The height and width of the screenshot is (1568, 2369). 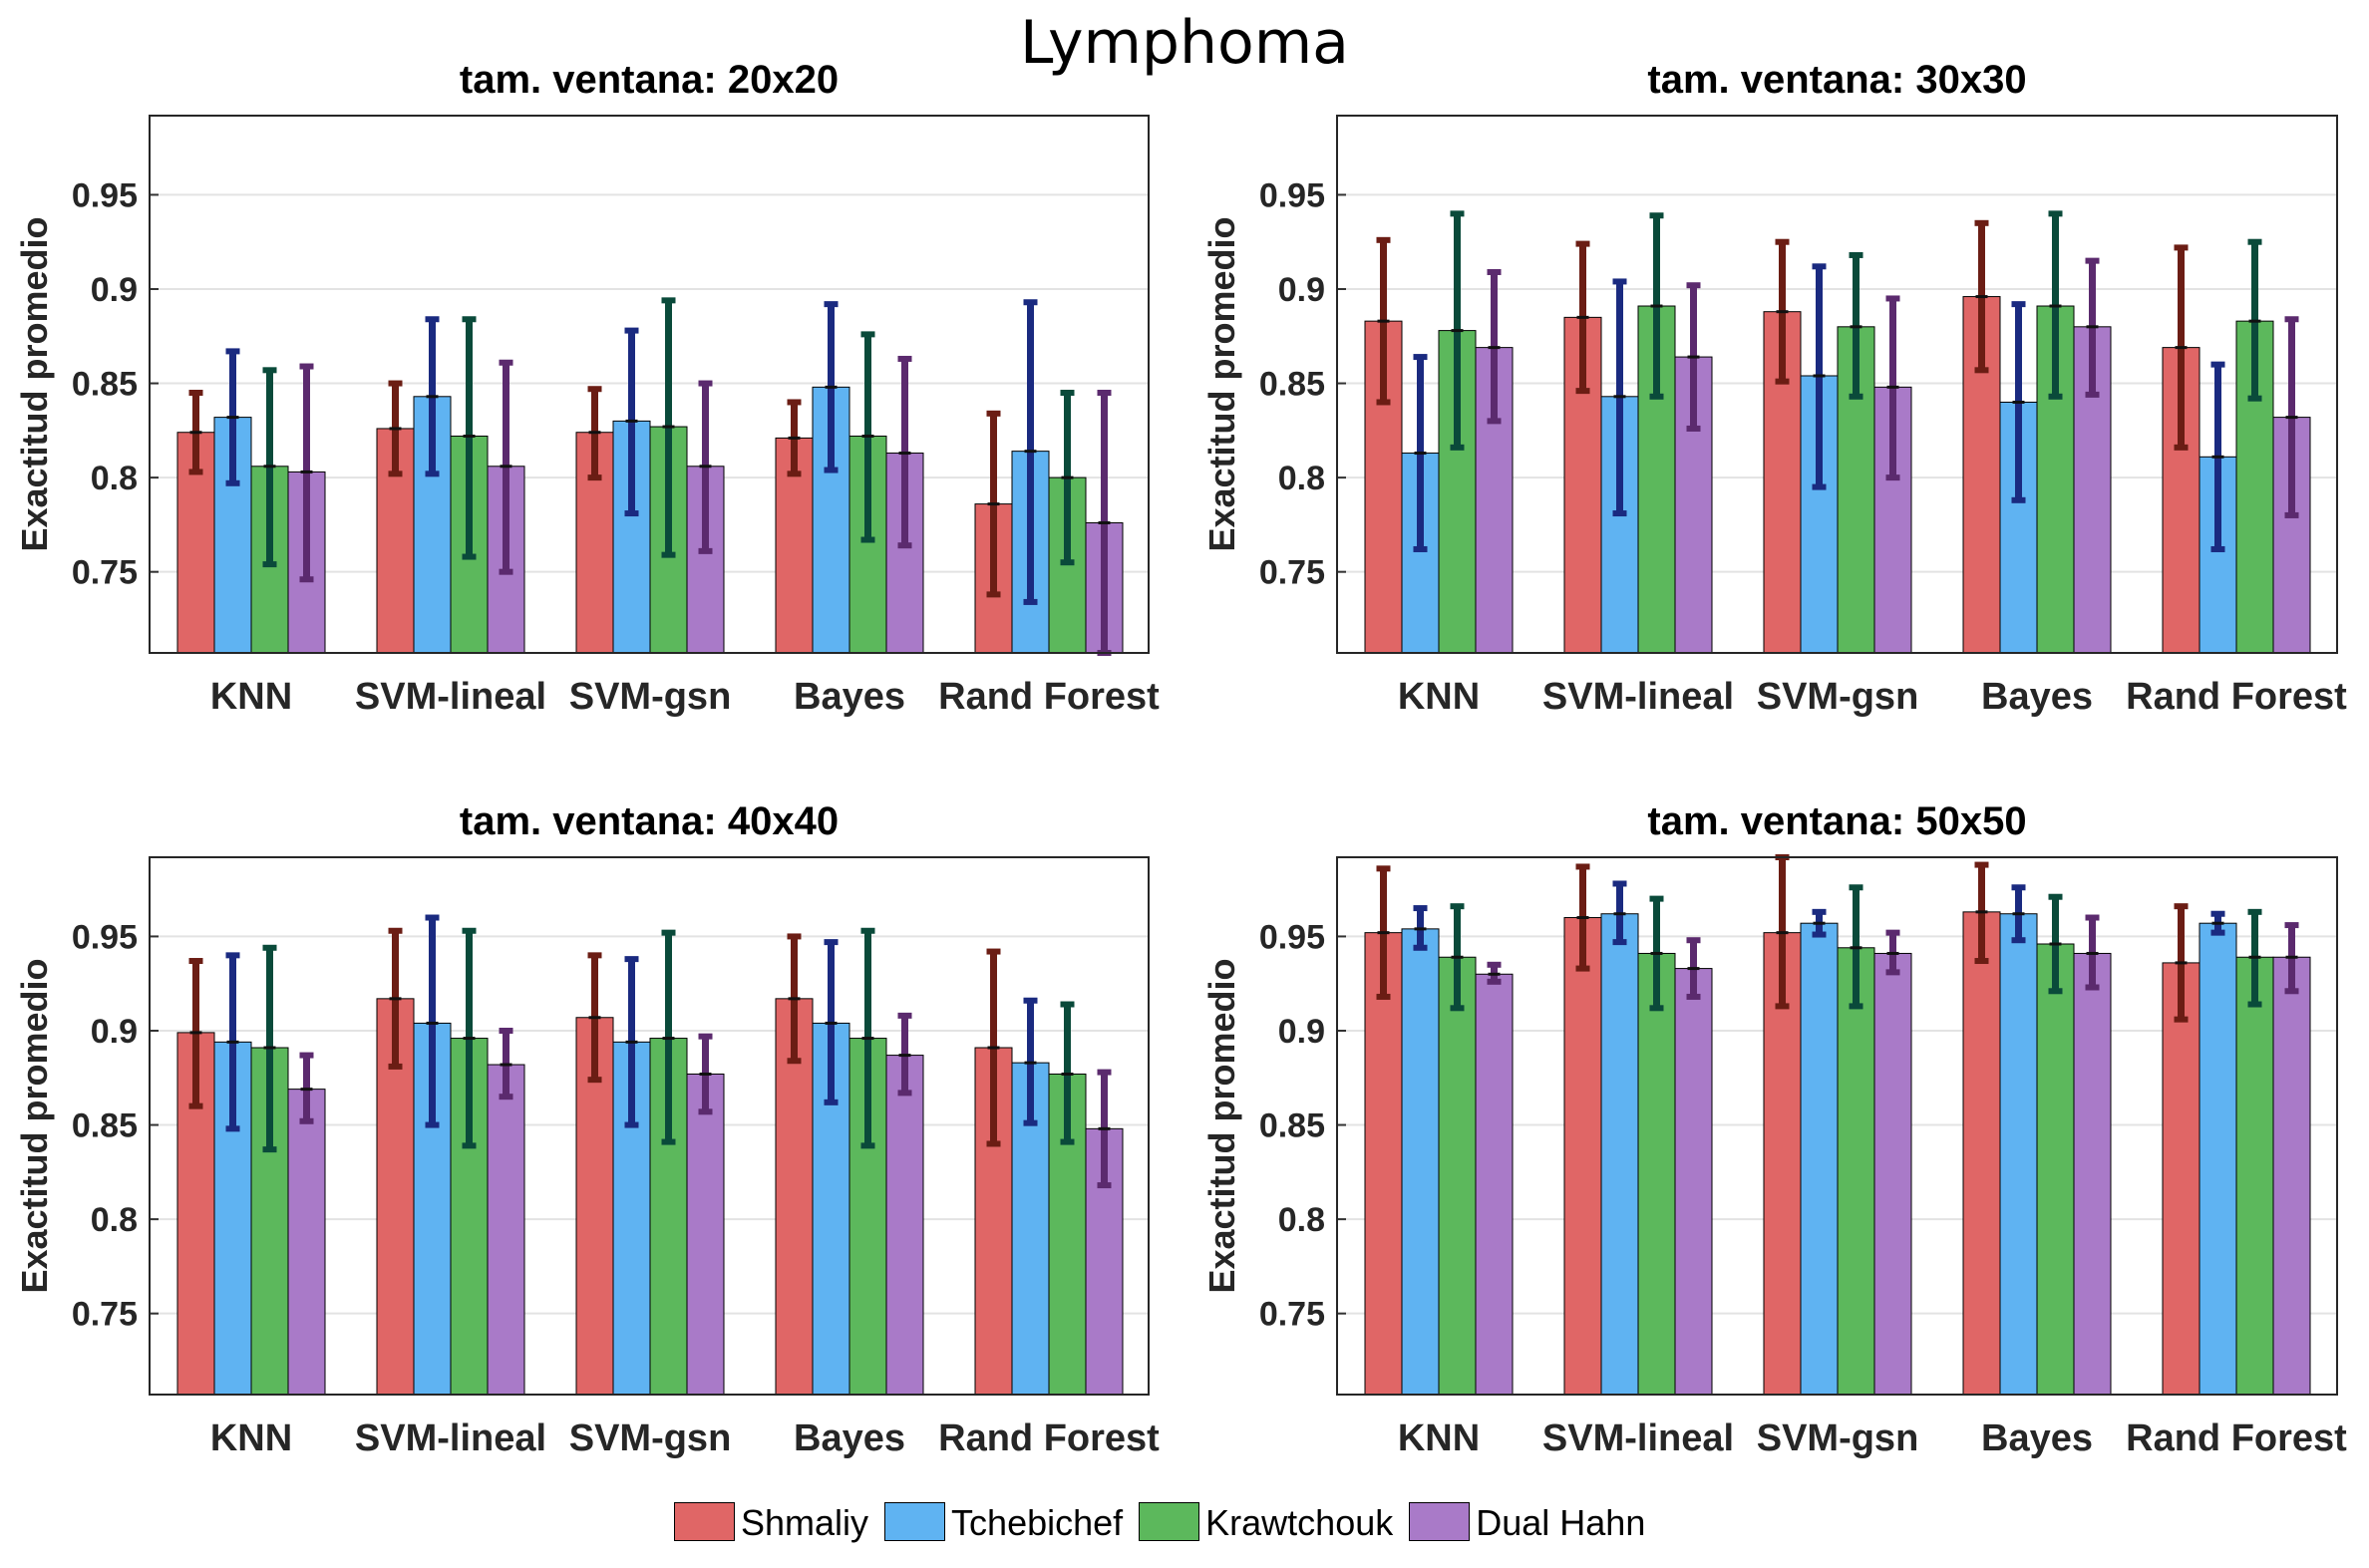 I want to click on legend: Shmaliy Tchebichef Krawtchouk Dual Hahn, so click(x=1167, y=1521).